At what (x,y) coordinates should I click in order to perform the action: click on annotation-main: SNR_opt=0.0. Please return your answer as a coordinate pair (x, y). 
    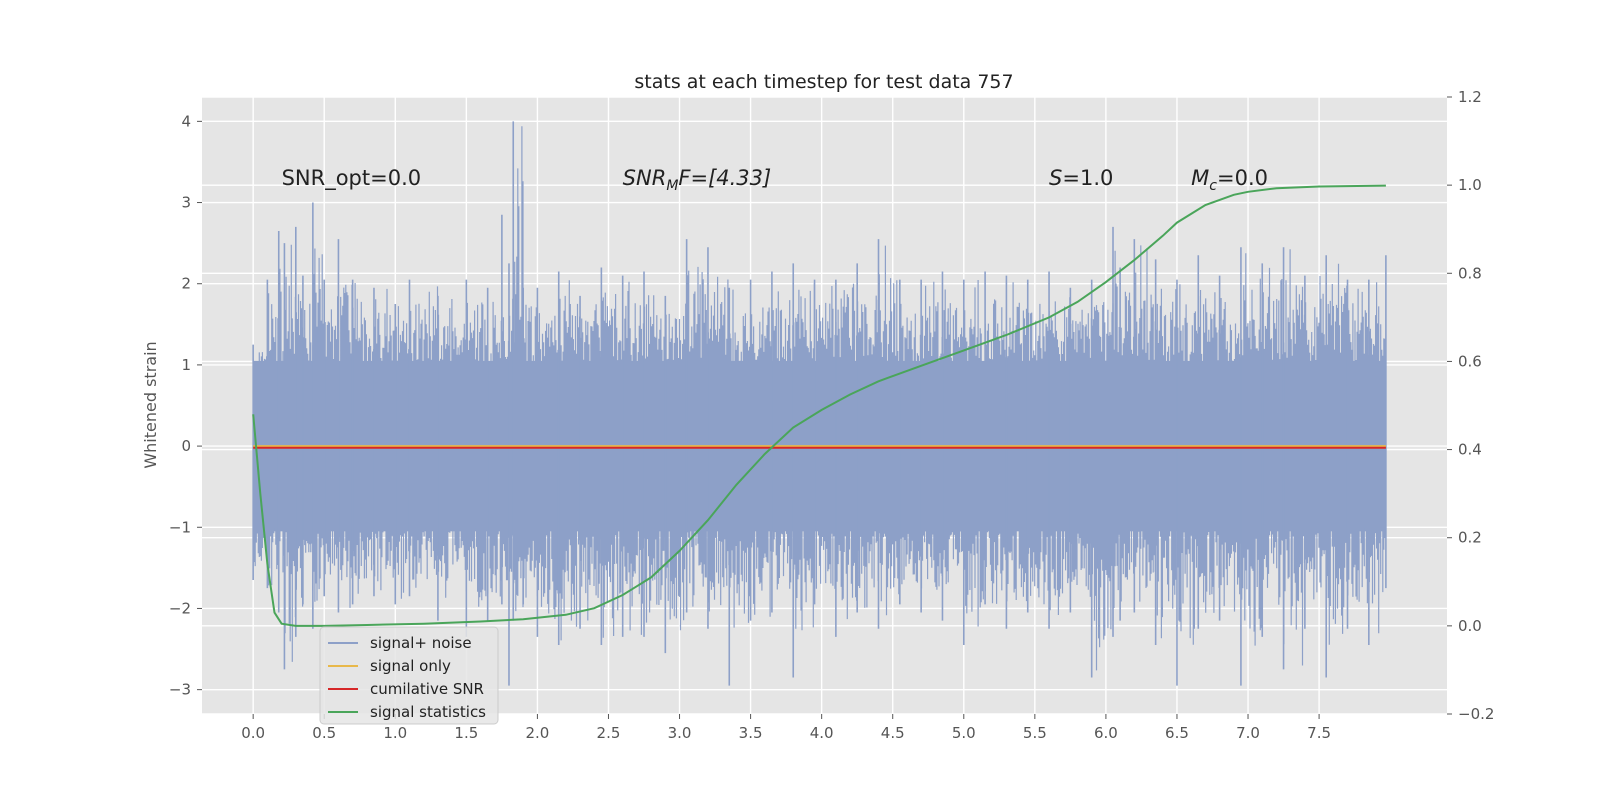
    Looking at the image, I should click on (352, 178).